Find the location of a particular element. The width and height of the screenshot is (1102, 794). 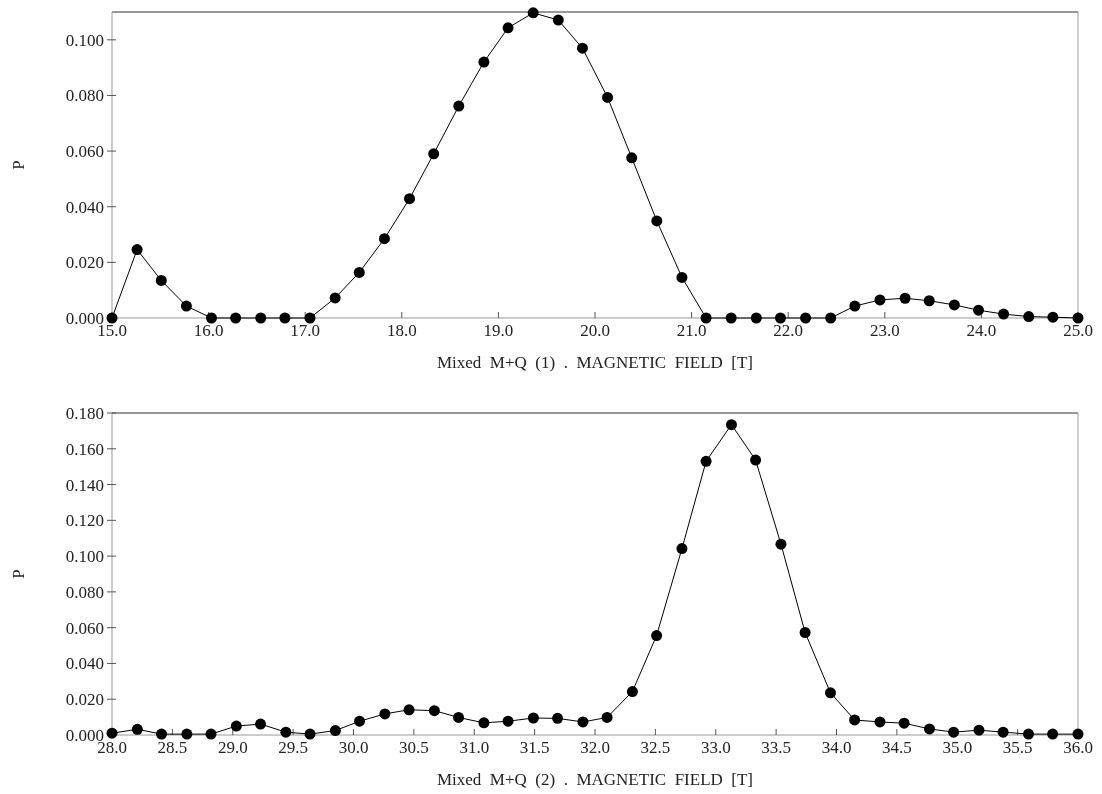

y-tick-label: 0.120 is located at coordinates (84, 521).